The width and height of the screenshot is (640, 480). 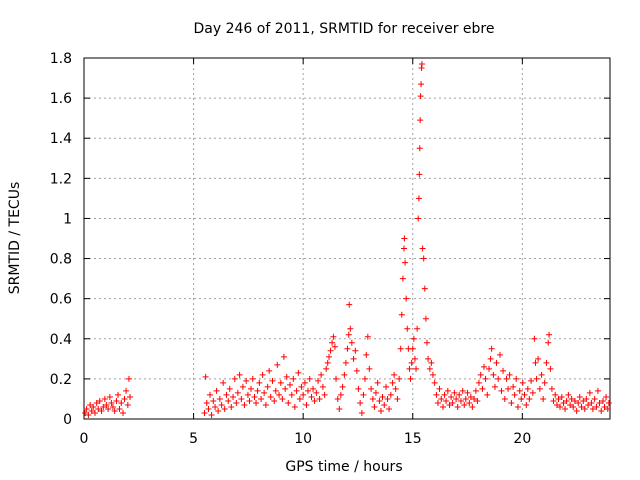 I want to click on y-tick-label: 1.4, so click(x=61, y=139).